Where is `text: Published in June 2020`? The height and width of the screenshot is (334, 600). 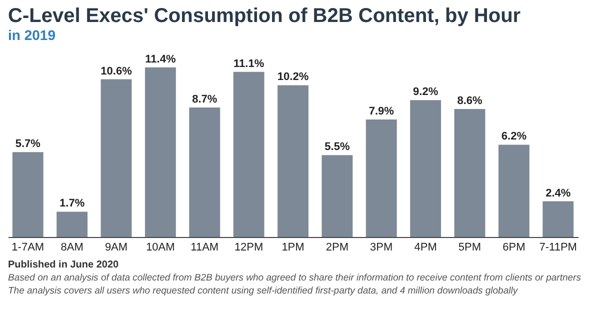
text: Published in June 2020 is located at coordinates (64, 265).